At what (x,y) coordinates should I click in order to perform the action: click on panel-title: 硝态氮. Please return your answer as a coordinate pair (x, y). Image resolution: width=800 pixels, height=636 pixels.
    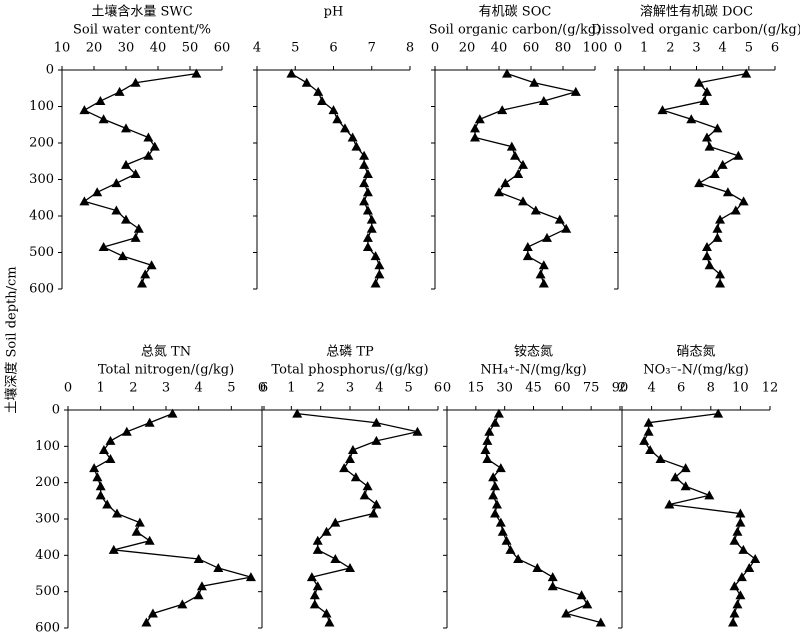
    Looking at the image, I should click on (695, 352).